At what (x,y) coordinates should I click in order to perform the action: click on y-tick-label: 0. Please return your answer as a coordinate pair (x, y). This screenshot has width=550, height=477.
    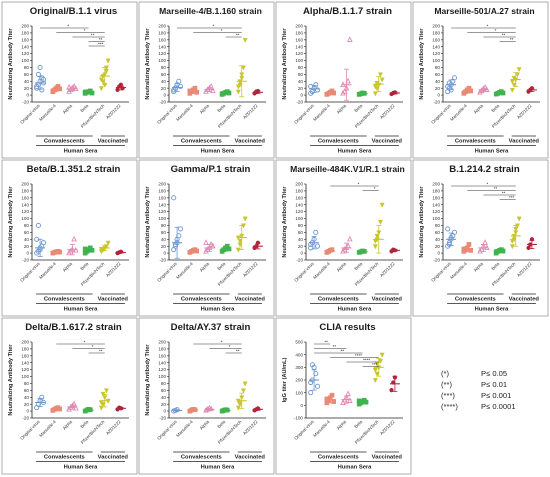
    Looking at the image, I should click on (164, 411).